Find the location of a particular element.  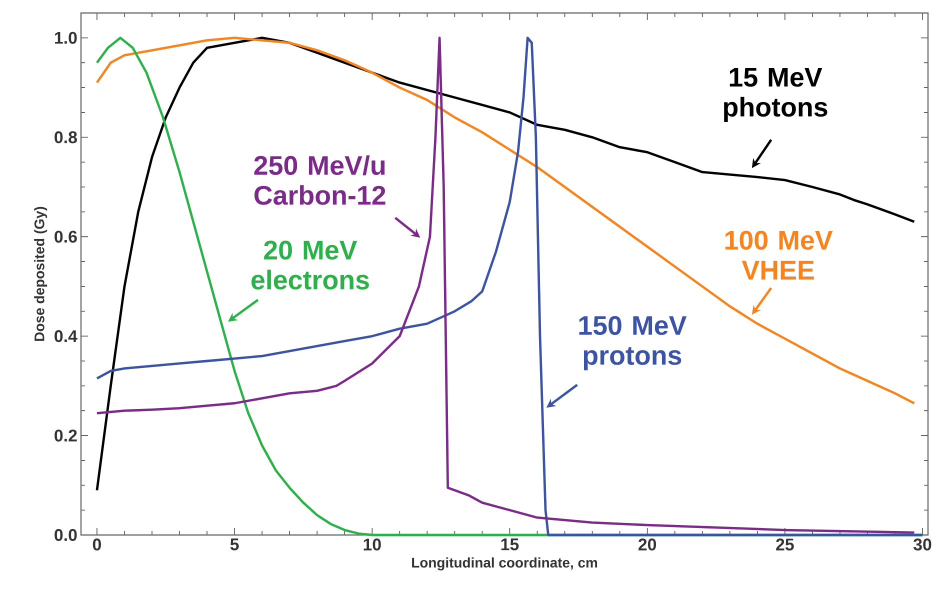

series-label: 15 MeV photons is located at coordinates (776, 95).